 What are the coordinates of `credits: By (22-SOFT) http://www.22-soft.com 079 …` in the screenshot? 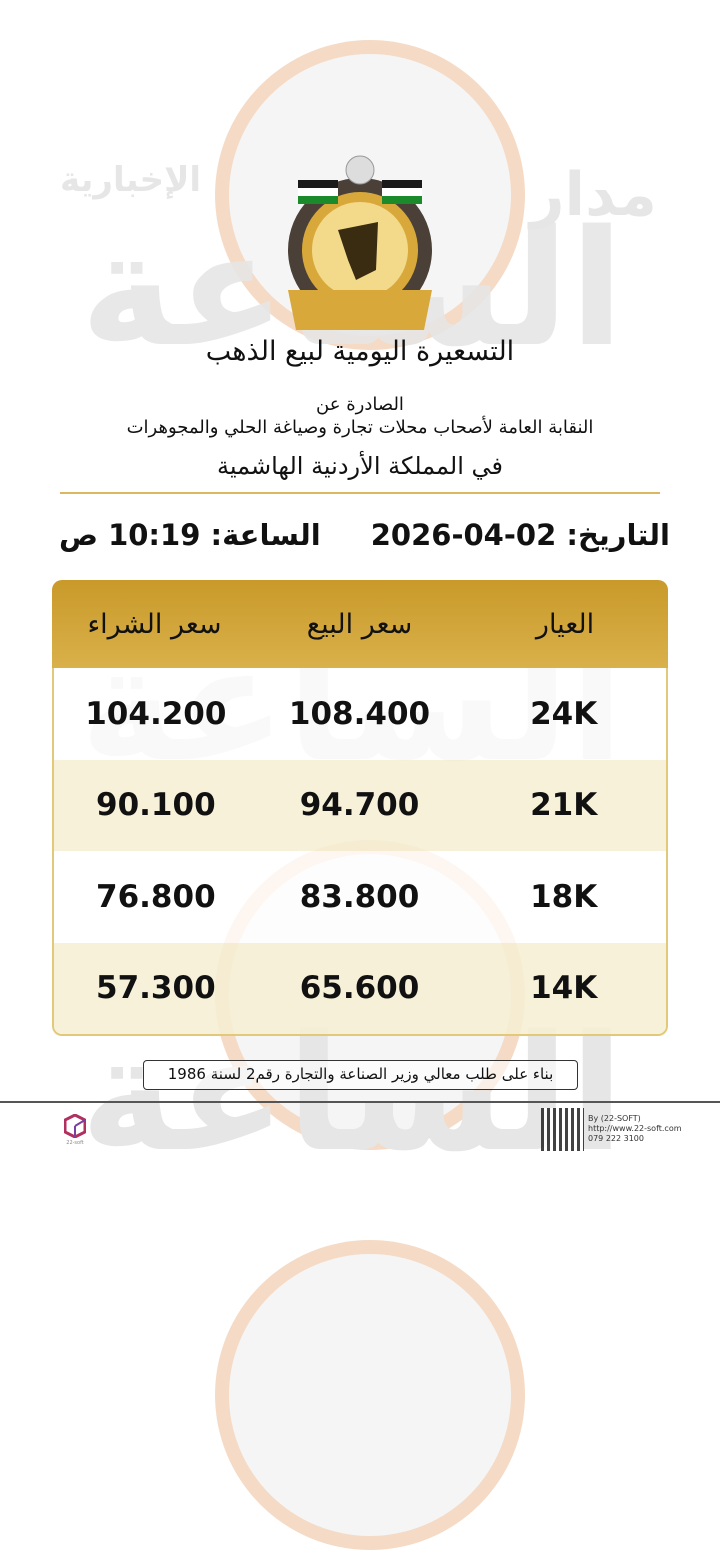 It's located at (635, 1129).